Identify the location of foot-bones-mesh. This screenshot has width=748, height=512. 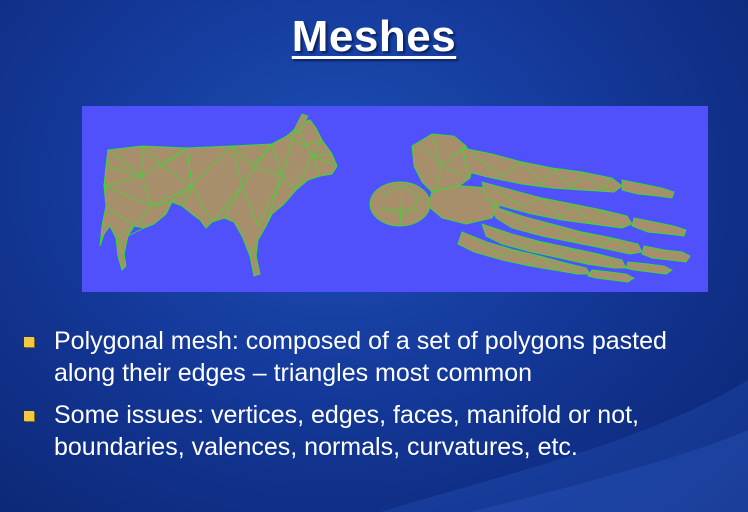
(530, 208).